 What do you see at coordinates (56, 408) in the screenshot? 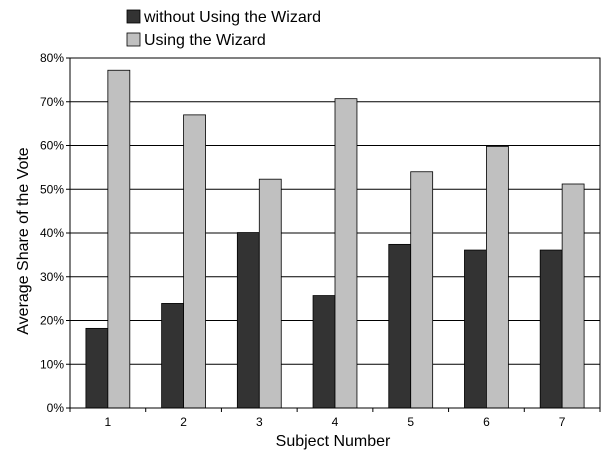
I see `y-tick-label: 0%` at bounding box center [56, 408].